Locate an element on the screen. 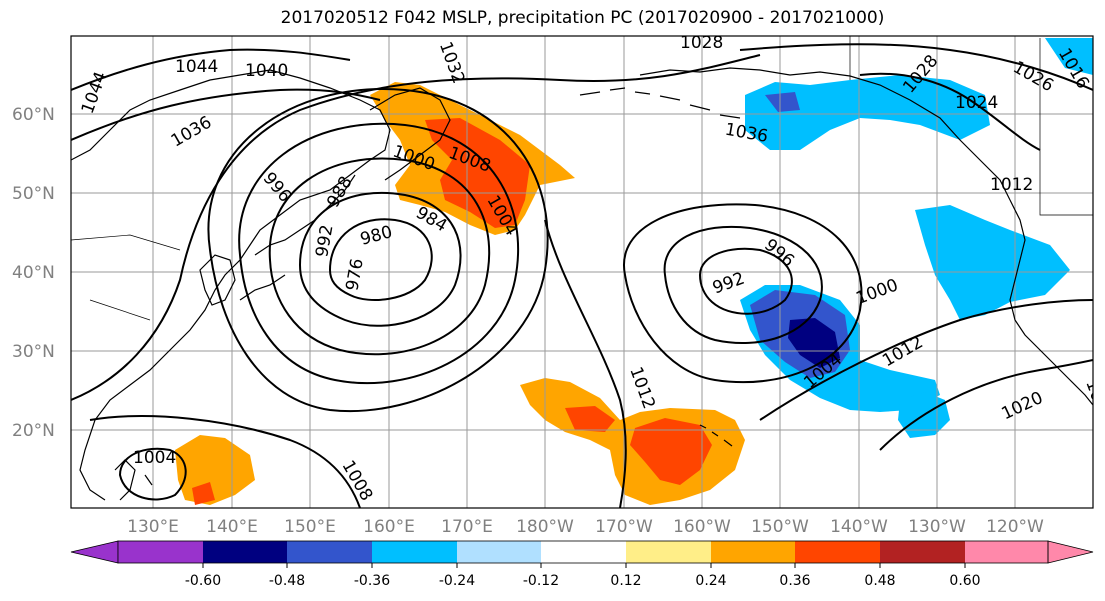 The width and height of the screenshot is (1105, 601). lat-label: 60°N is located at coordinates (33, 115).